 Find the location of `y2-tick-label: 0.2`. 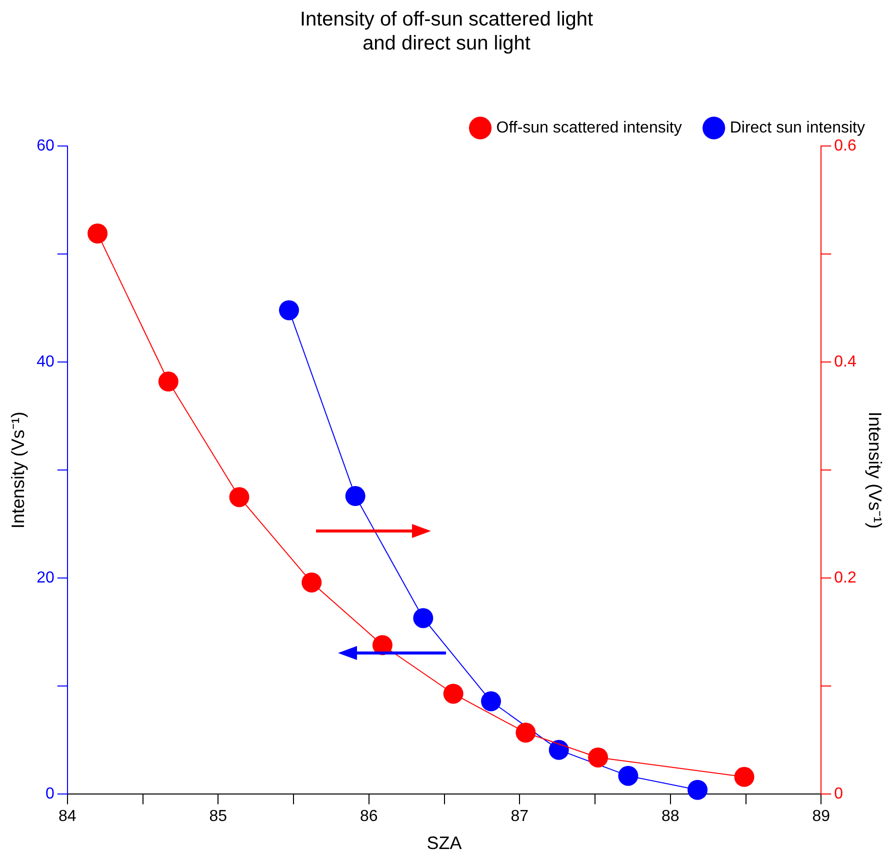

y2-tick-label: 0.2 is located at coordinates (845, 578).